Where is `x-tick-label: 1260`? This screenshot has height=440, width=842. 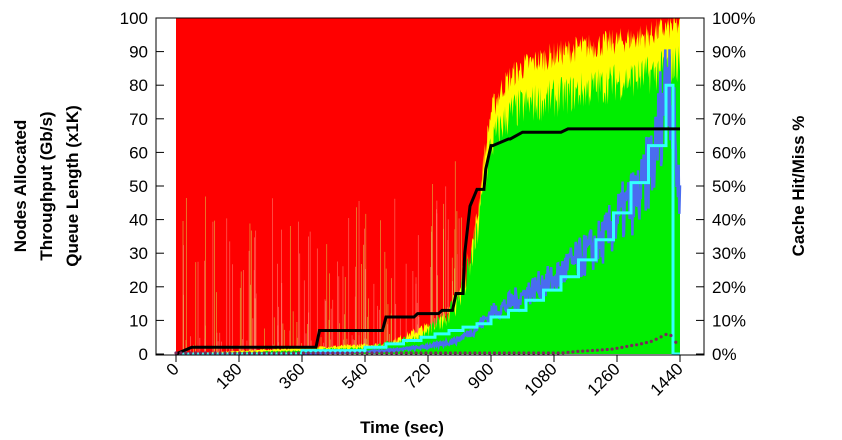
x-tick-label: 1260 is located at coordinates (604, 379).